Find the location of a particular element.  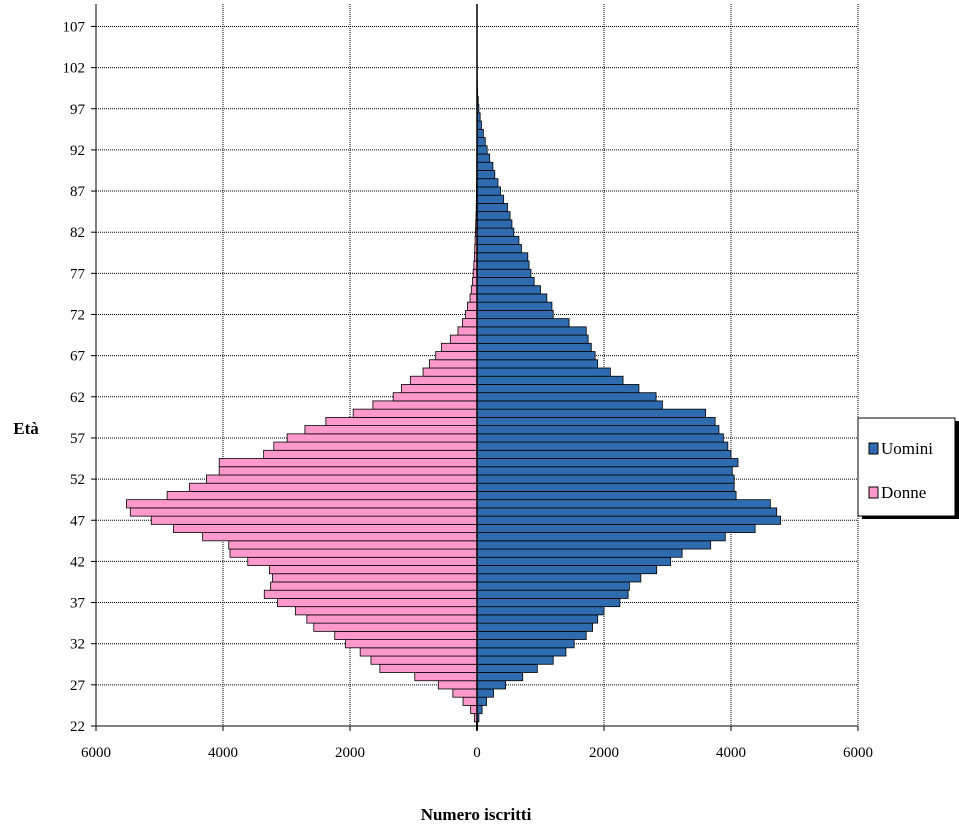

x-tick-label-0: 6000 is located at coordinates (96, 753).